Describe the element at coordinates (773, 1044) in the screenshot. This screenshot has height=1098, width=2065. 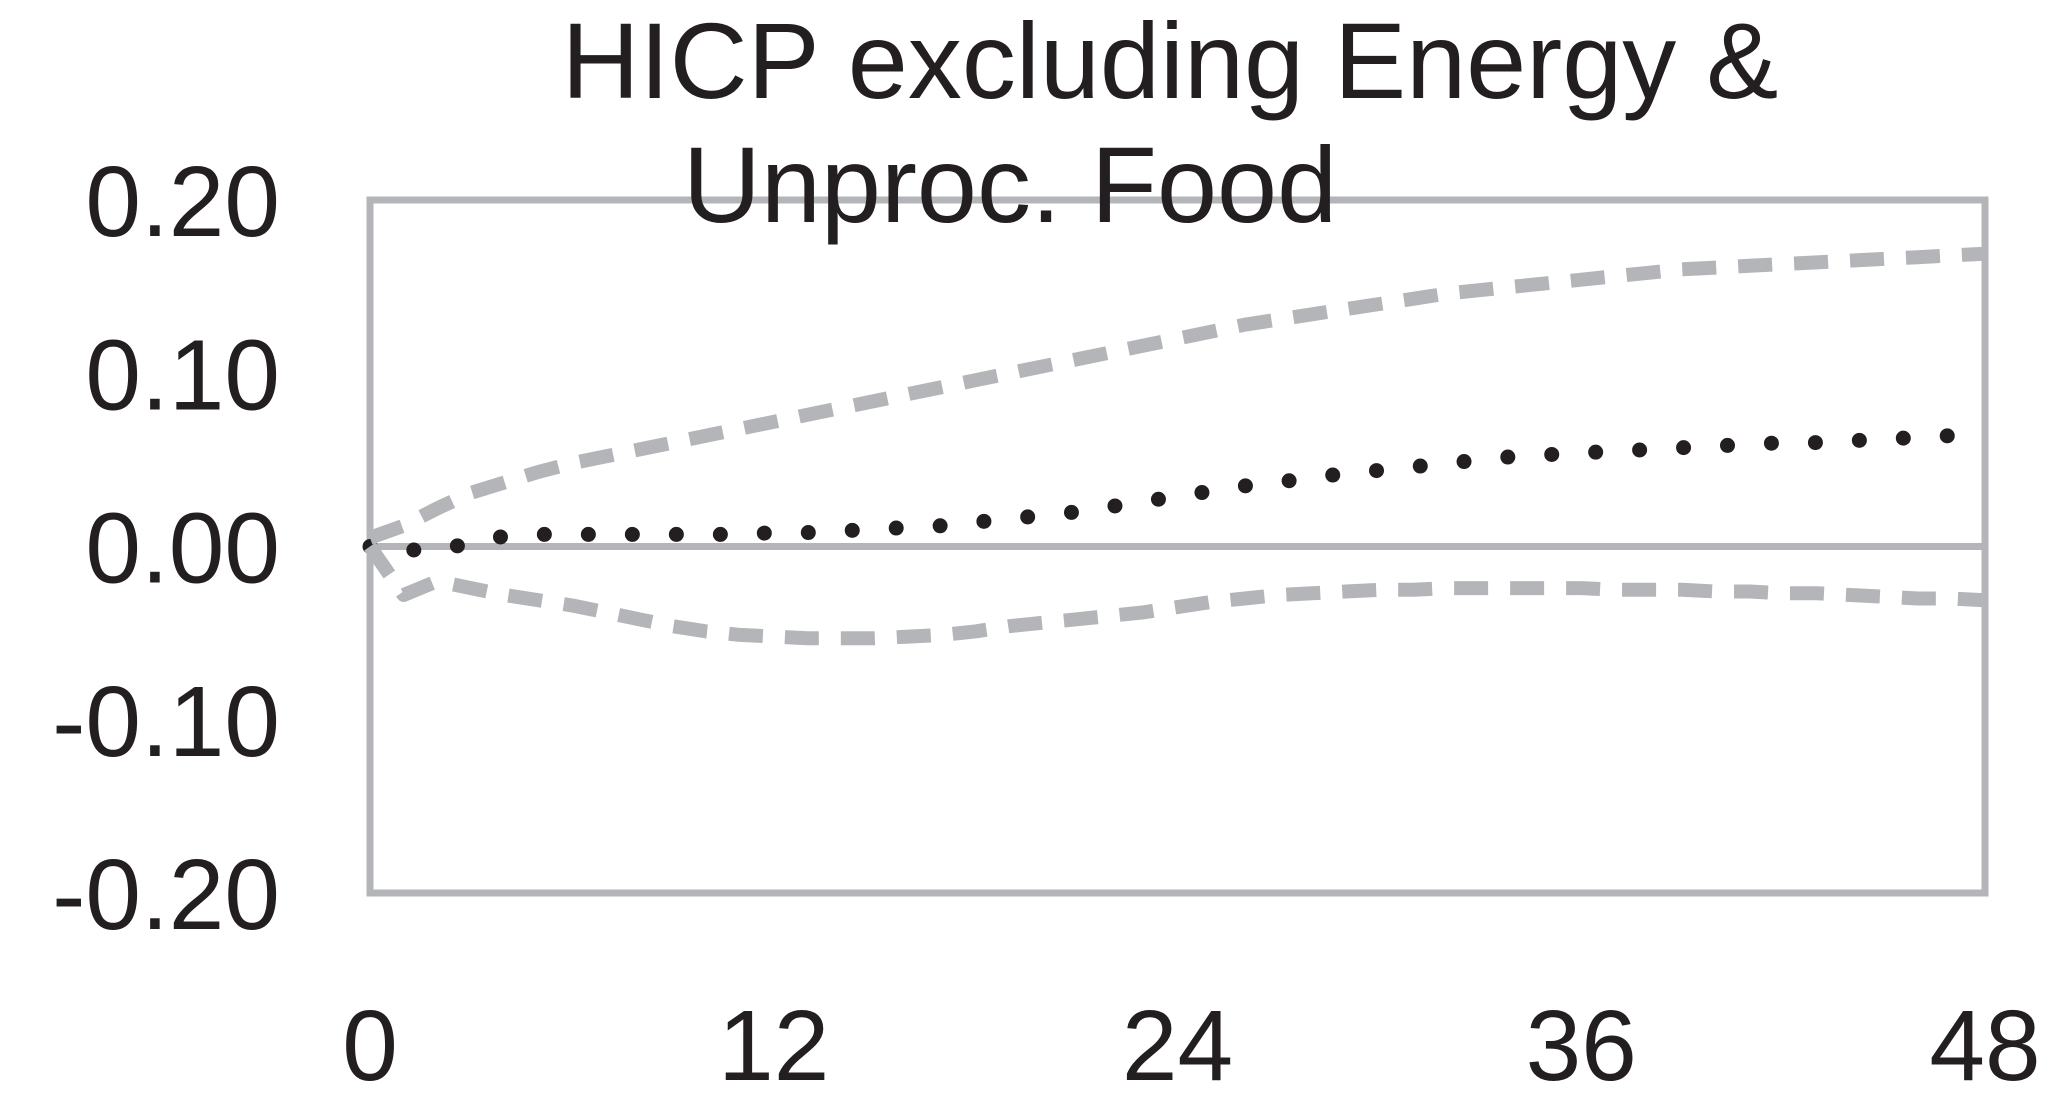
I see `x-tick-label: 12` at that location.